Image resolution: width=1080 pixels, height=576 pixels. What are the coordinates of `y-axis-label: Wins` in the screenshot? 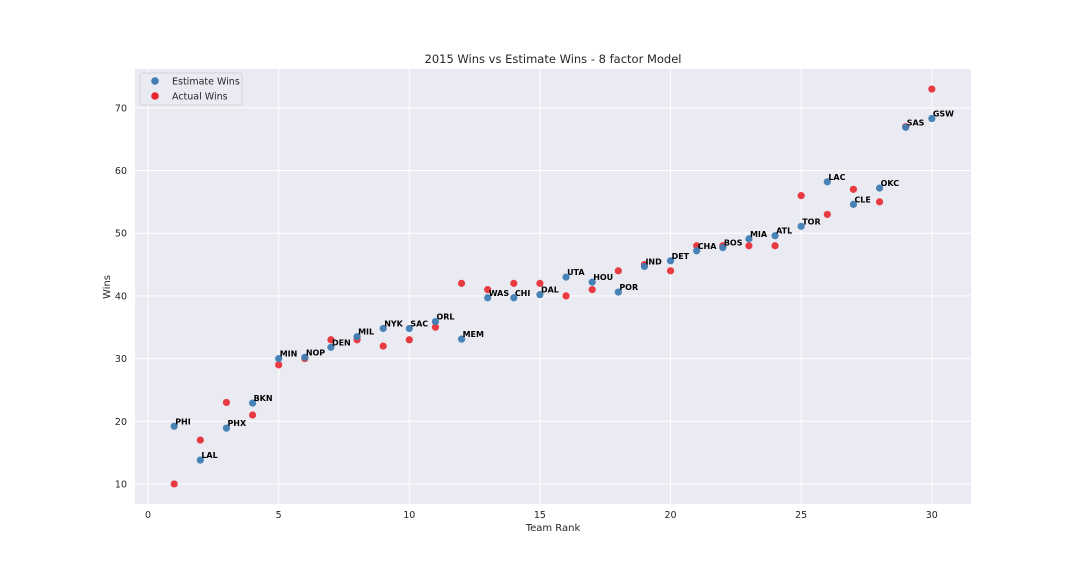 It's located at (107, 287).